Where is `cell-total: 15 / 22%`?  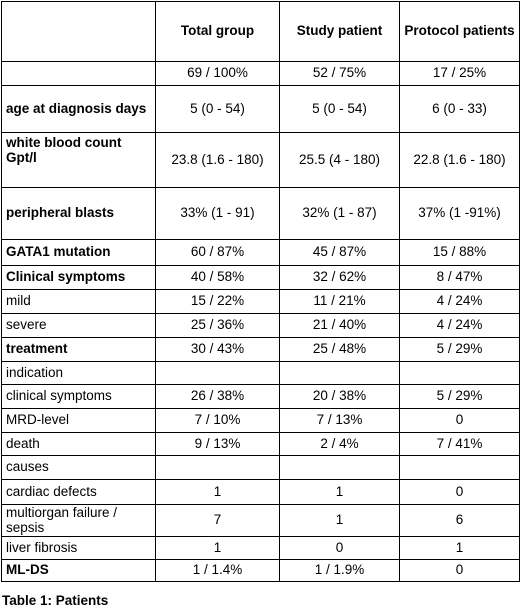
cell-total: 15 / 22% is located at coordinates (217, 301).